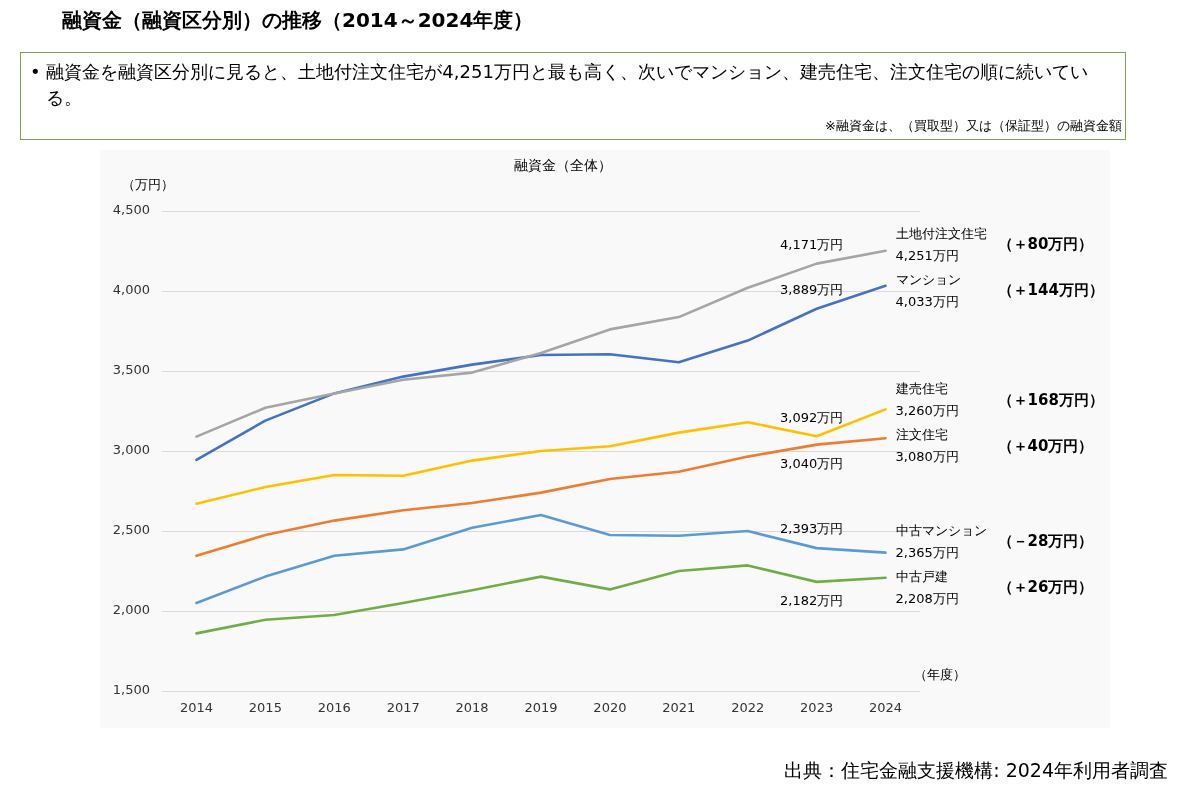 Image resolution: width=1180 pixels, height=796 pixels. Describe the element at coordinates (563, 166) in the screenshot. I see `text: 融資金（全体）` at that location.